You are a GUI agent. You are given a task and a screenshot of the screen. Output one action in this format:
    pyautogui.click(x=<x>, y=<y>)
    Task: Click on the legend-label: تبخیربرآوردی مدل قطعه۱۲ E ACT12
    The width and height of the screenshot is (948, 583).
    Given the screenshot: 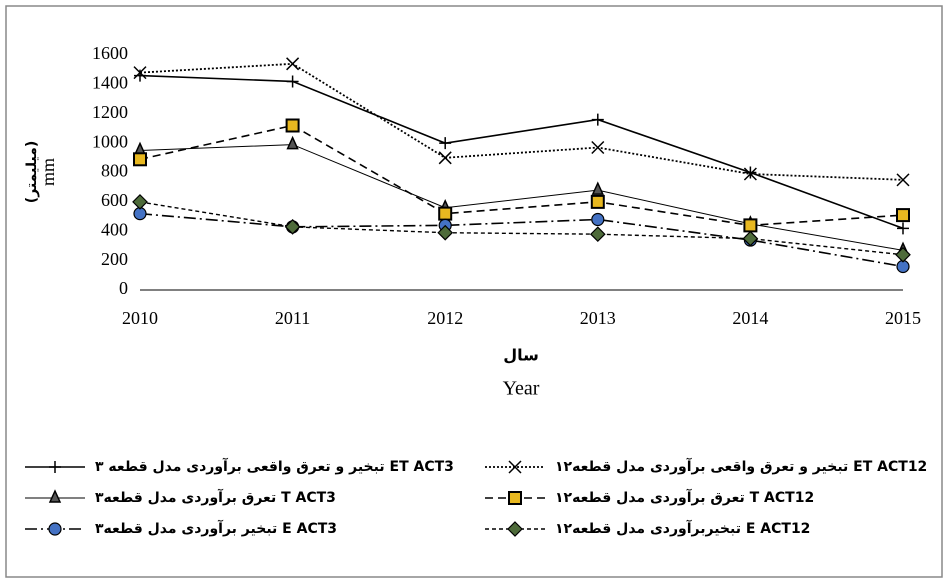 What is the action you would take?
    pyautogui.click(x=682, y=528)
    